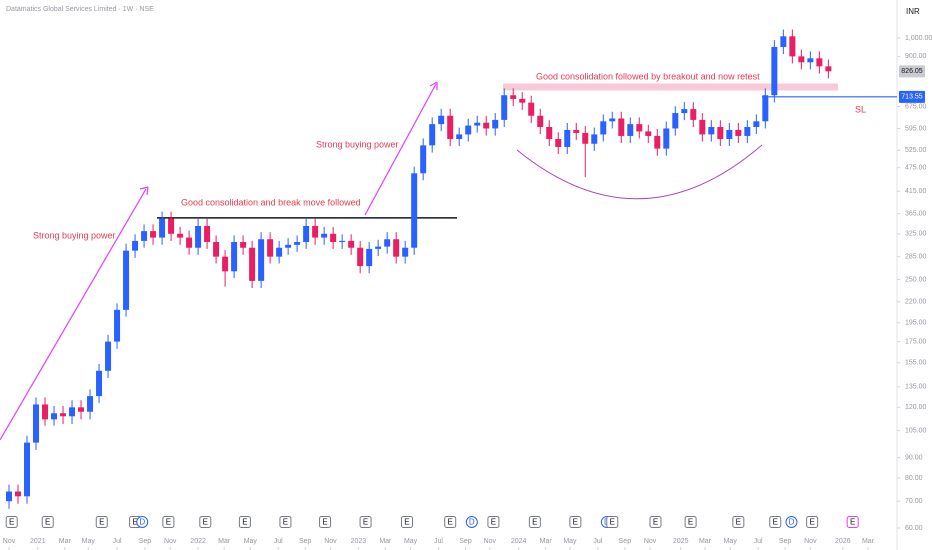 The width and height of the screenshot is (932, 550). Describe the element at coordinates (916, 387) in the screenshot. I see `y-tick-label: 135.00` at that location.